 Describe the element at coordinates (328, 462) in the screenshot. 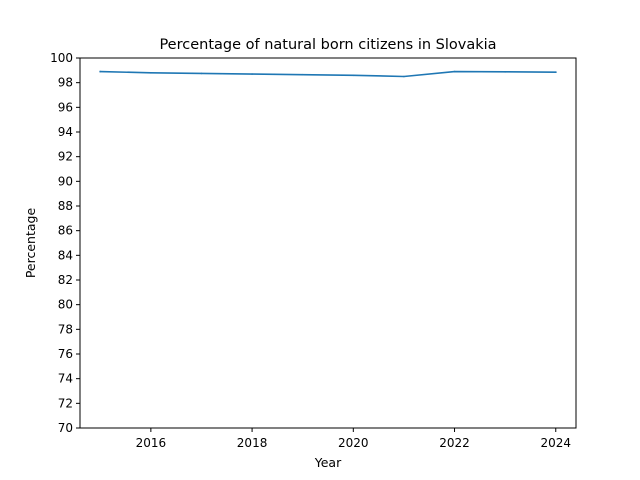

I see `x-axis-label: Year` at that location.